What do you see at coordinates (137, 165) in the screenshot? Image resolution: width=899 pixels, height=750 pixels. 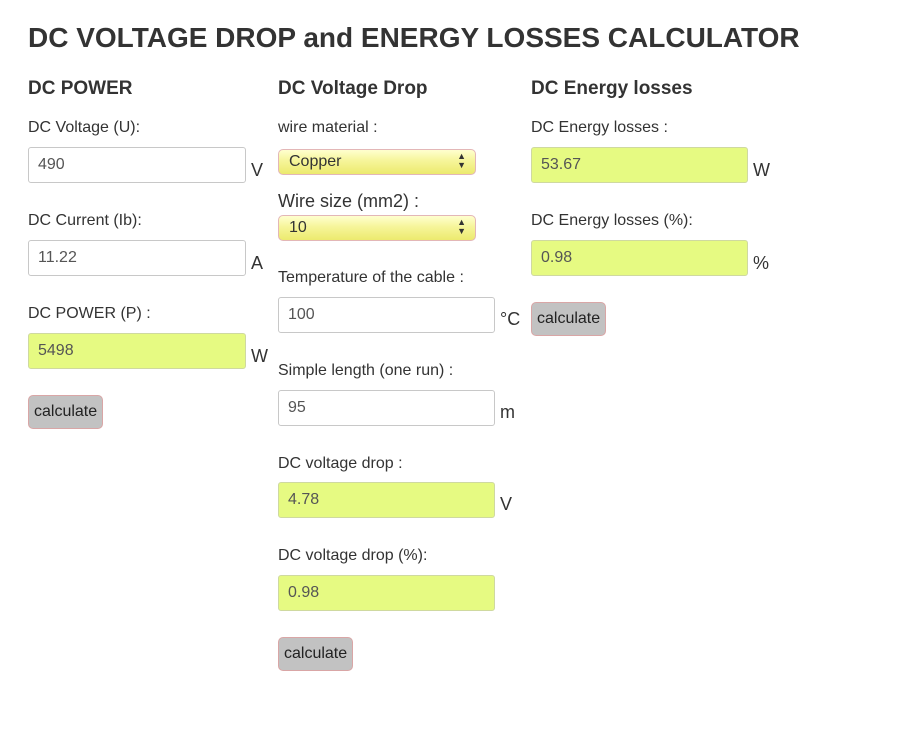 I see `dc-voltage-input` at bounding box center [137, 165].